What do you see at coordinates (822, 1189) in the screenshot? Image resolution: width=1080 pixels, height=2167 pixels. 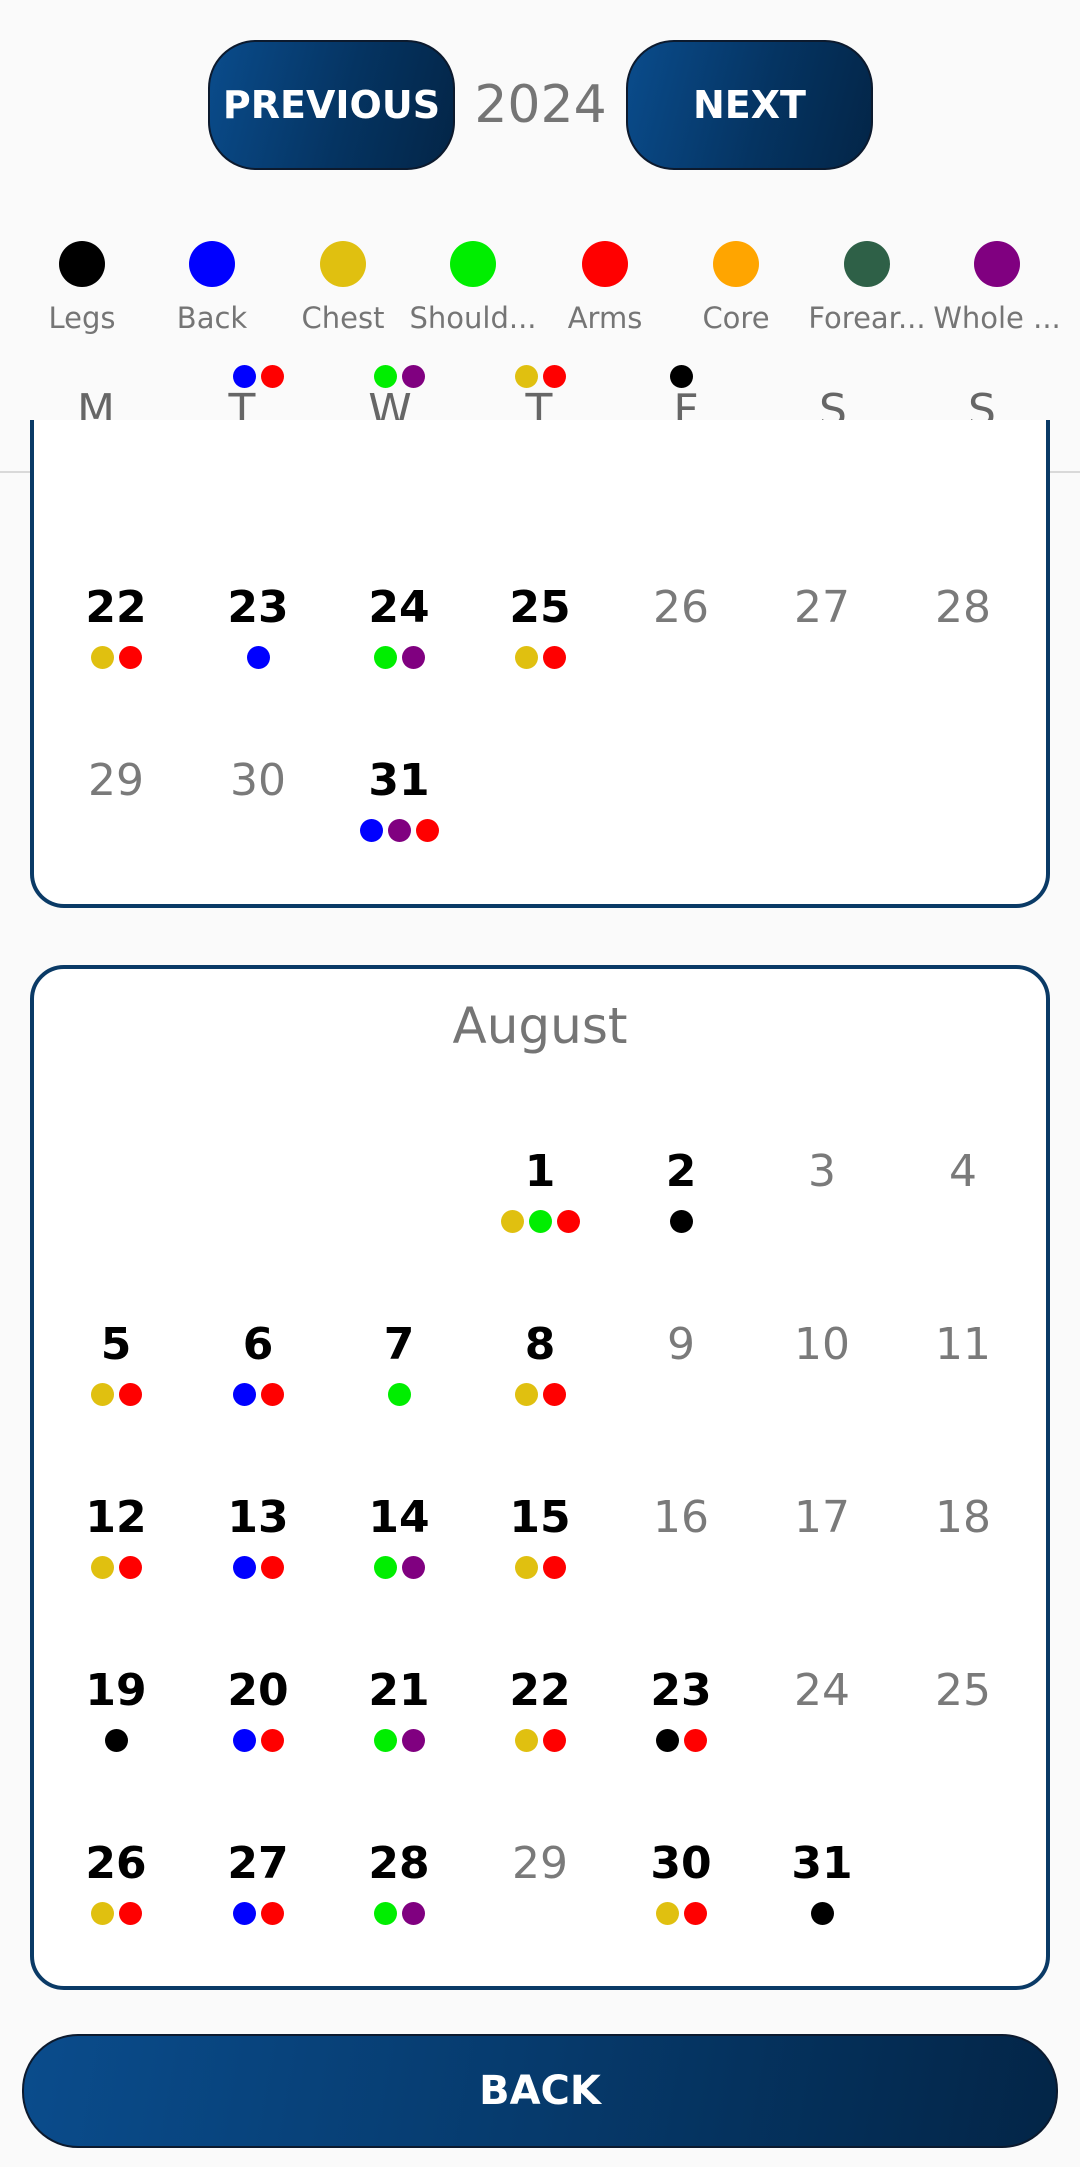 I see `calendar-day: 3` at bounding box center [822, 1189].